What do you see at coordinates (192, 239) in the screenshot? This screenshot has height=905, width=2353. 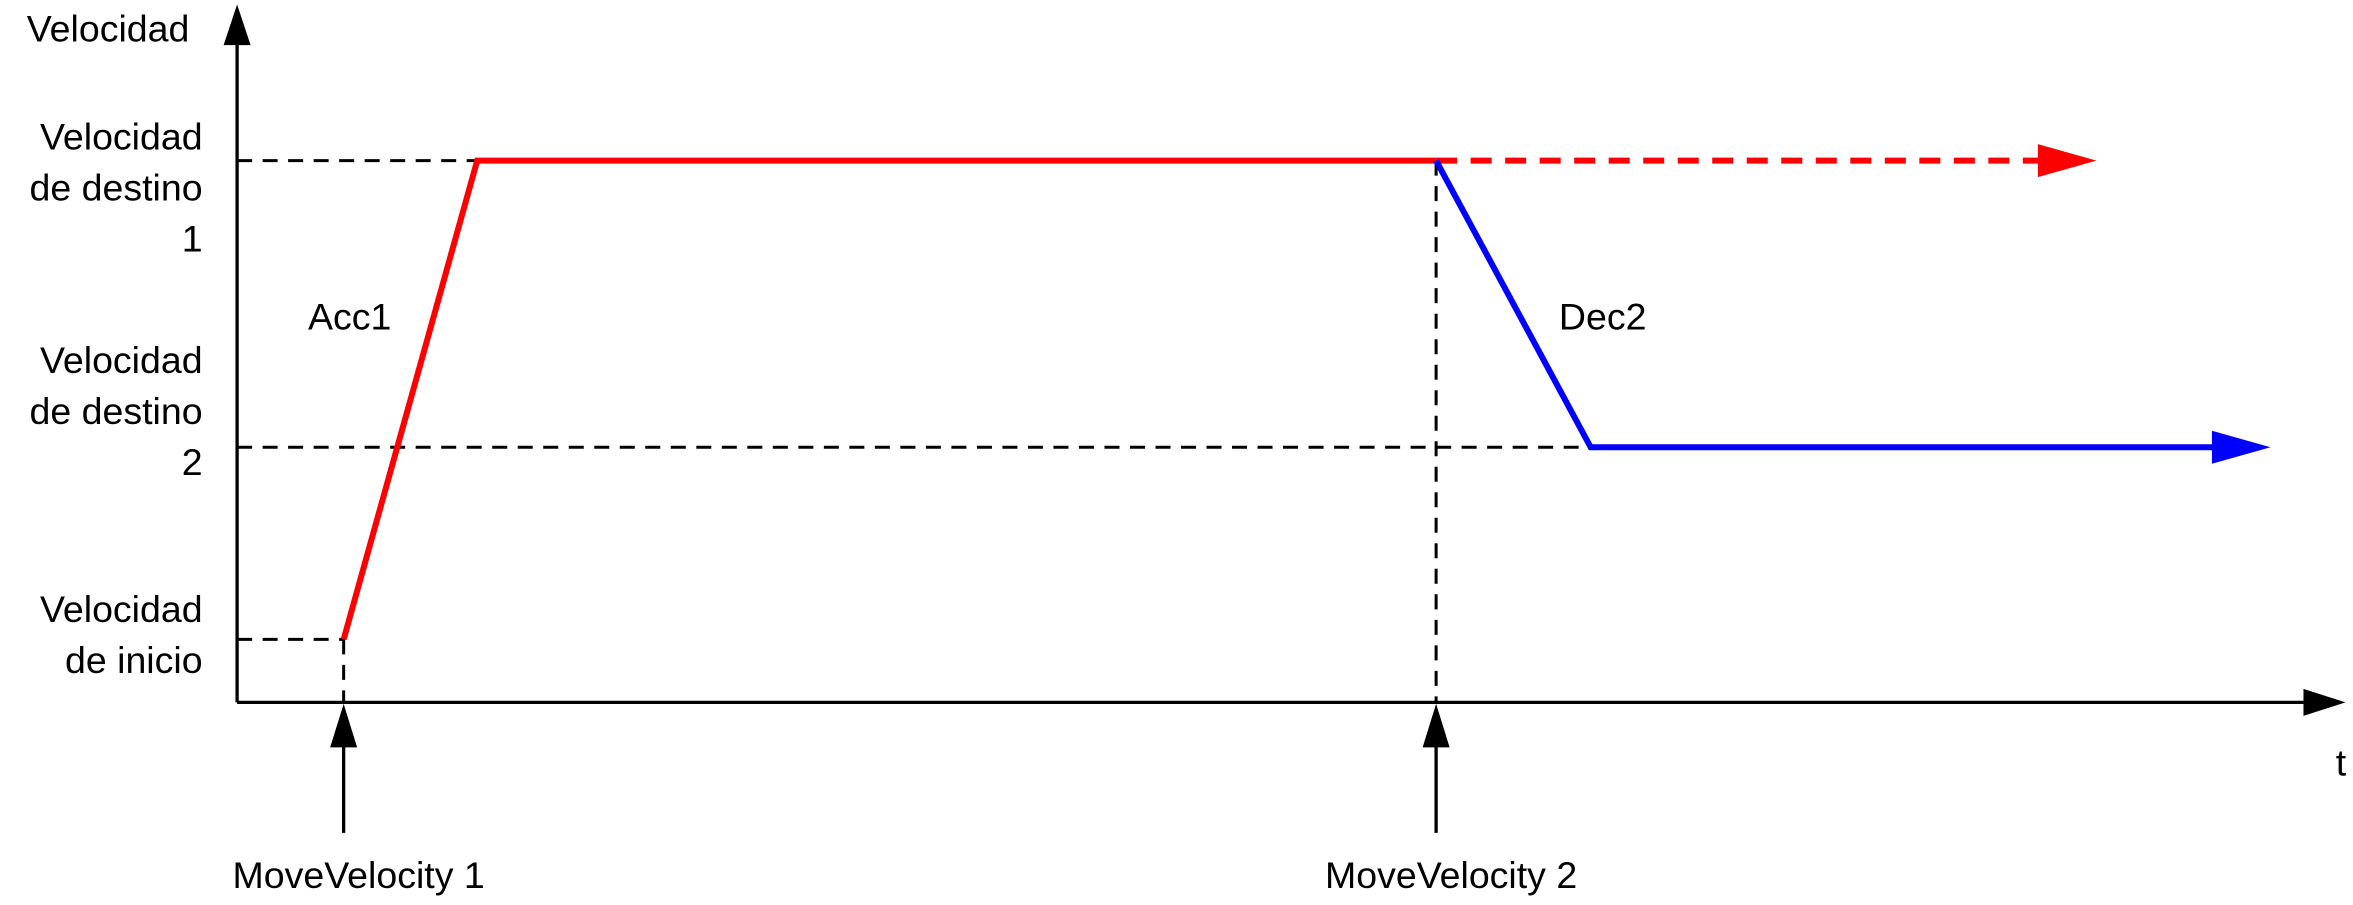 I see `level-label: 1` at bounding box center [192, 239].